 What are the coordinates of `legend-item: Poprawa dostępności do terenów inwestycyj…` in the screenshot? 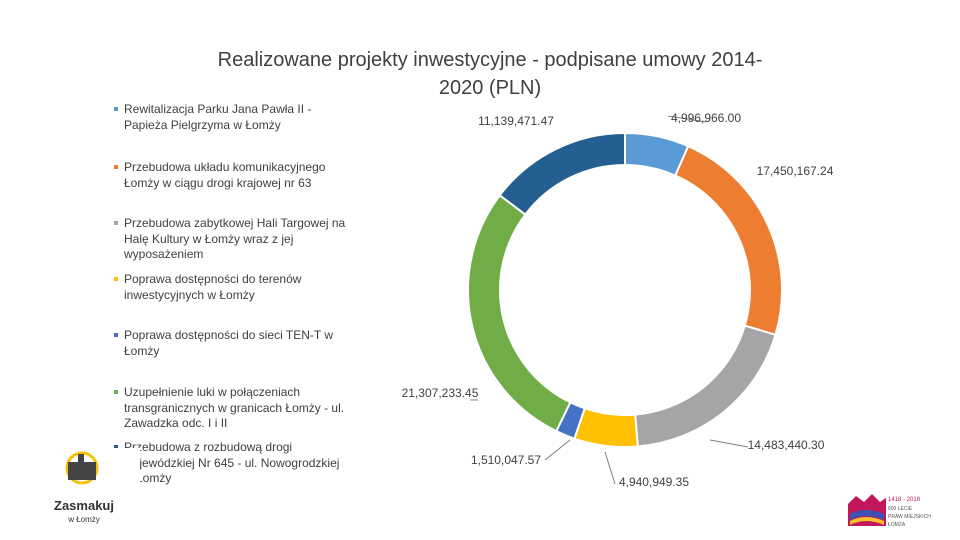 It's located at (249, 287).